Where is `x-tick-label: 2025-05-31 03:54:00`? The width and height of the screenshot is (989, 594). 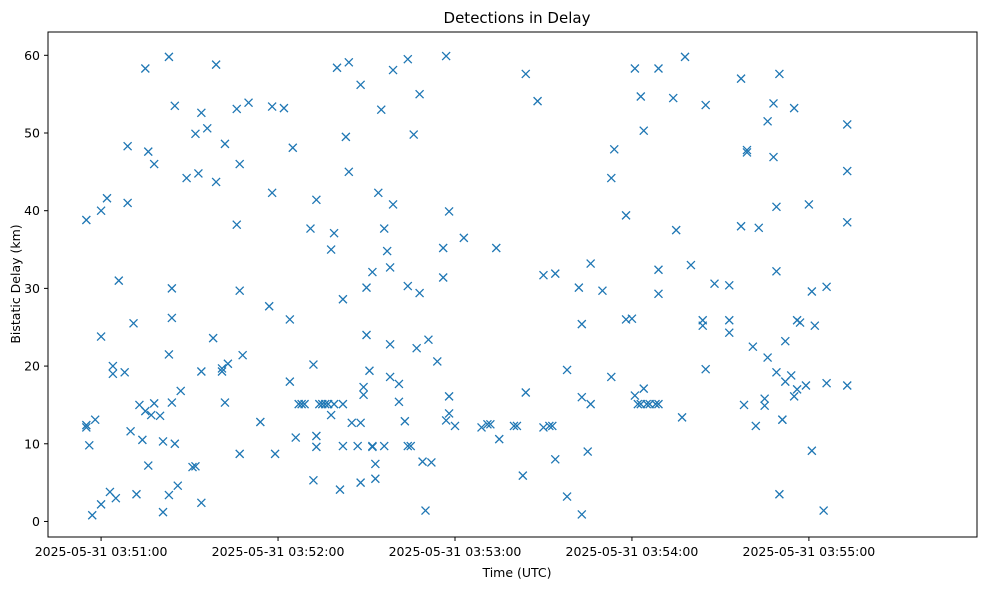
x-tick-label: 2025-05-31 03:54:00 is located at coordinates (632, 551).